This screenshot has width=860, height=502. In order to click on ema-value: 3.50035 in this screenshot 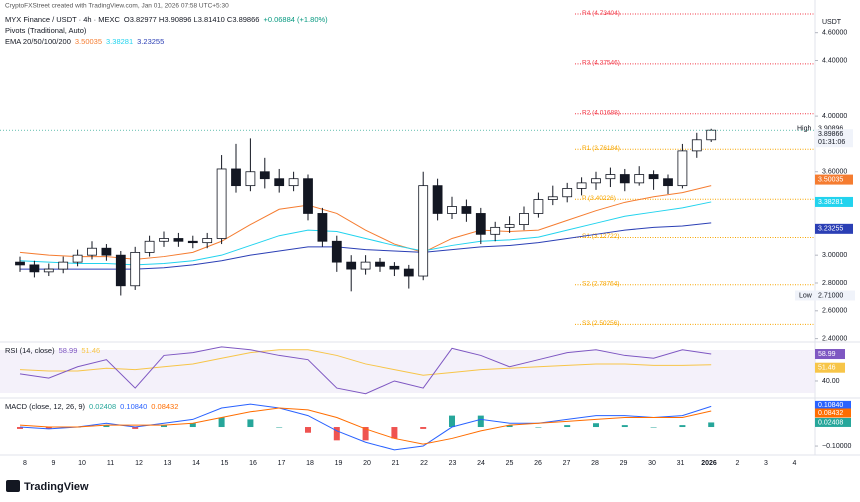, I will do `click(88, 41)`.